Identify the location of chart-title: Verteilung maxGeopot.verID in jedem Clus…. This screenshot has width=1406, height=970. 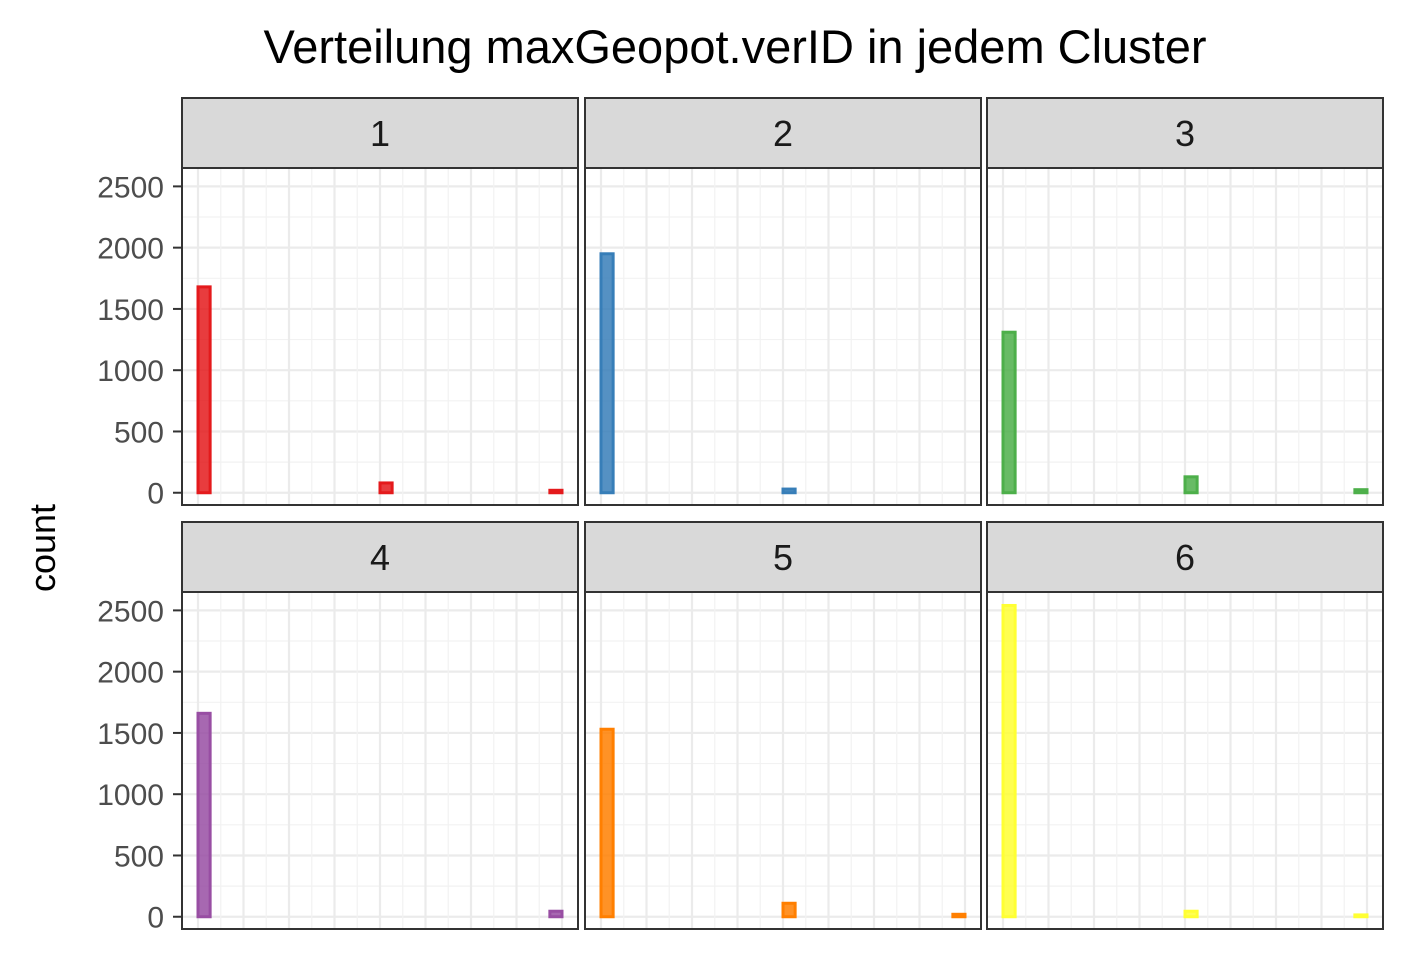
(734, 46).